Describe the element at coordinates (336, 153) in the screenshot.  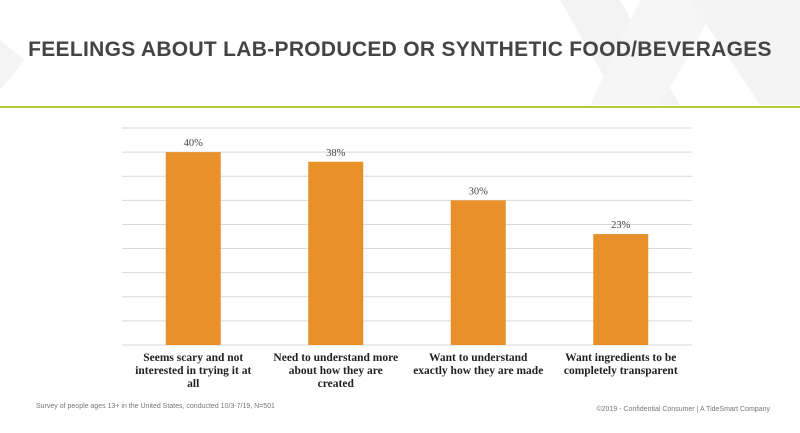
I see `bar-value-label: 38%` at that location.